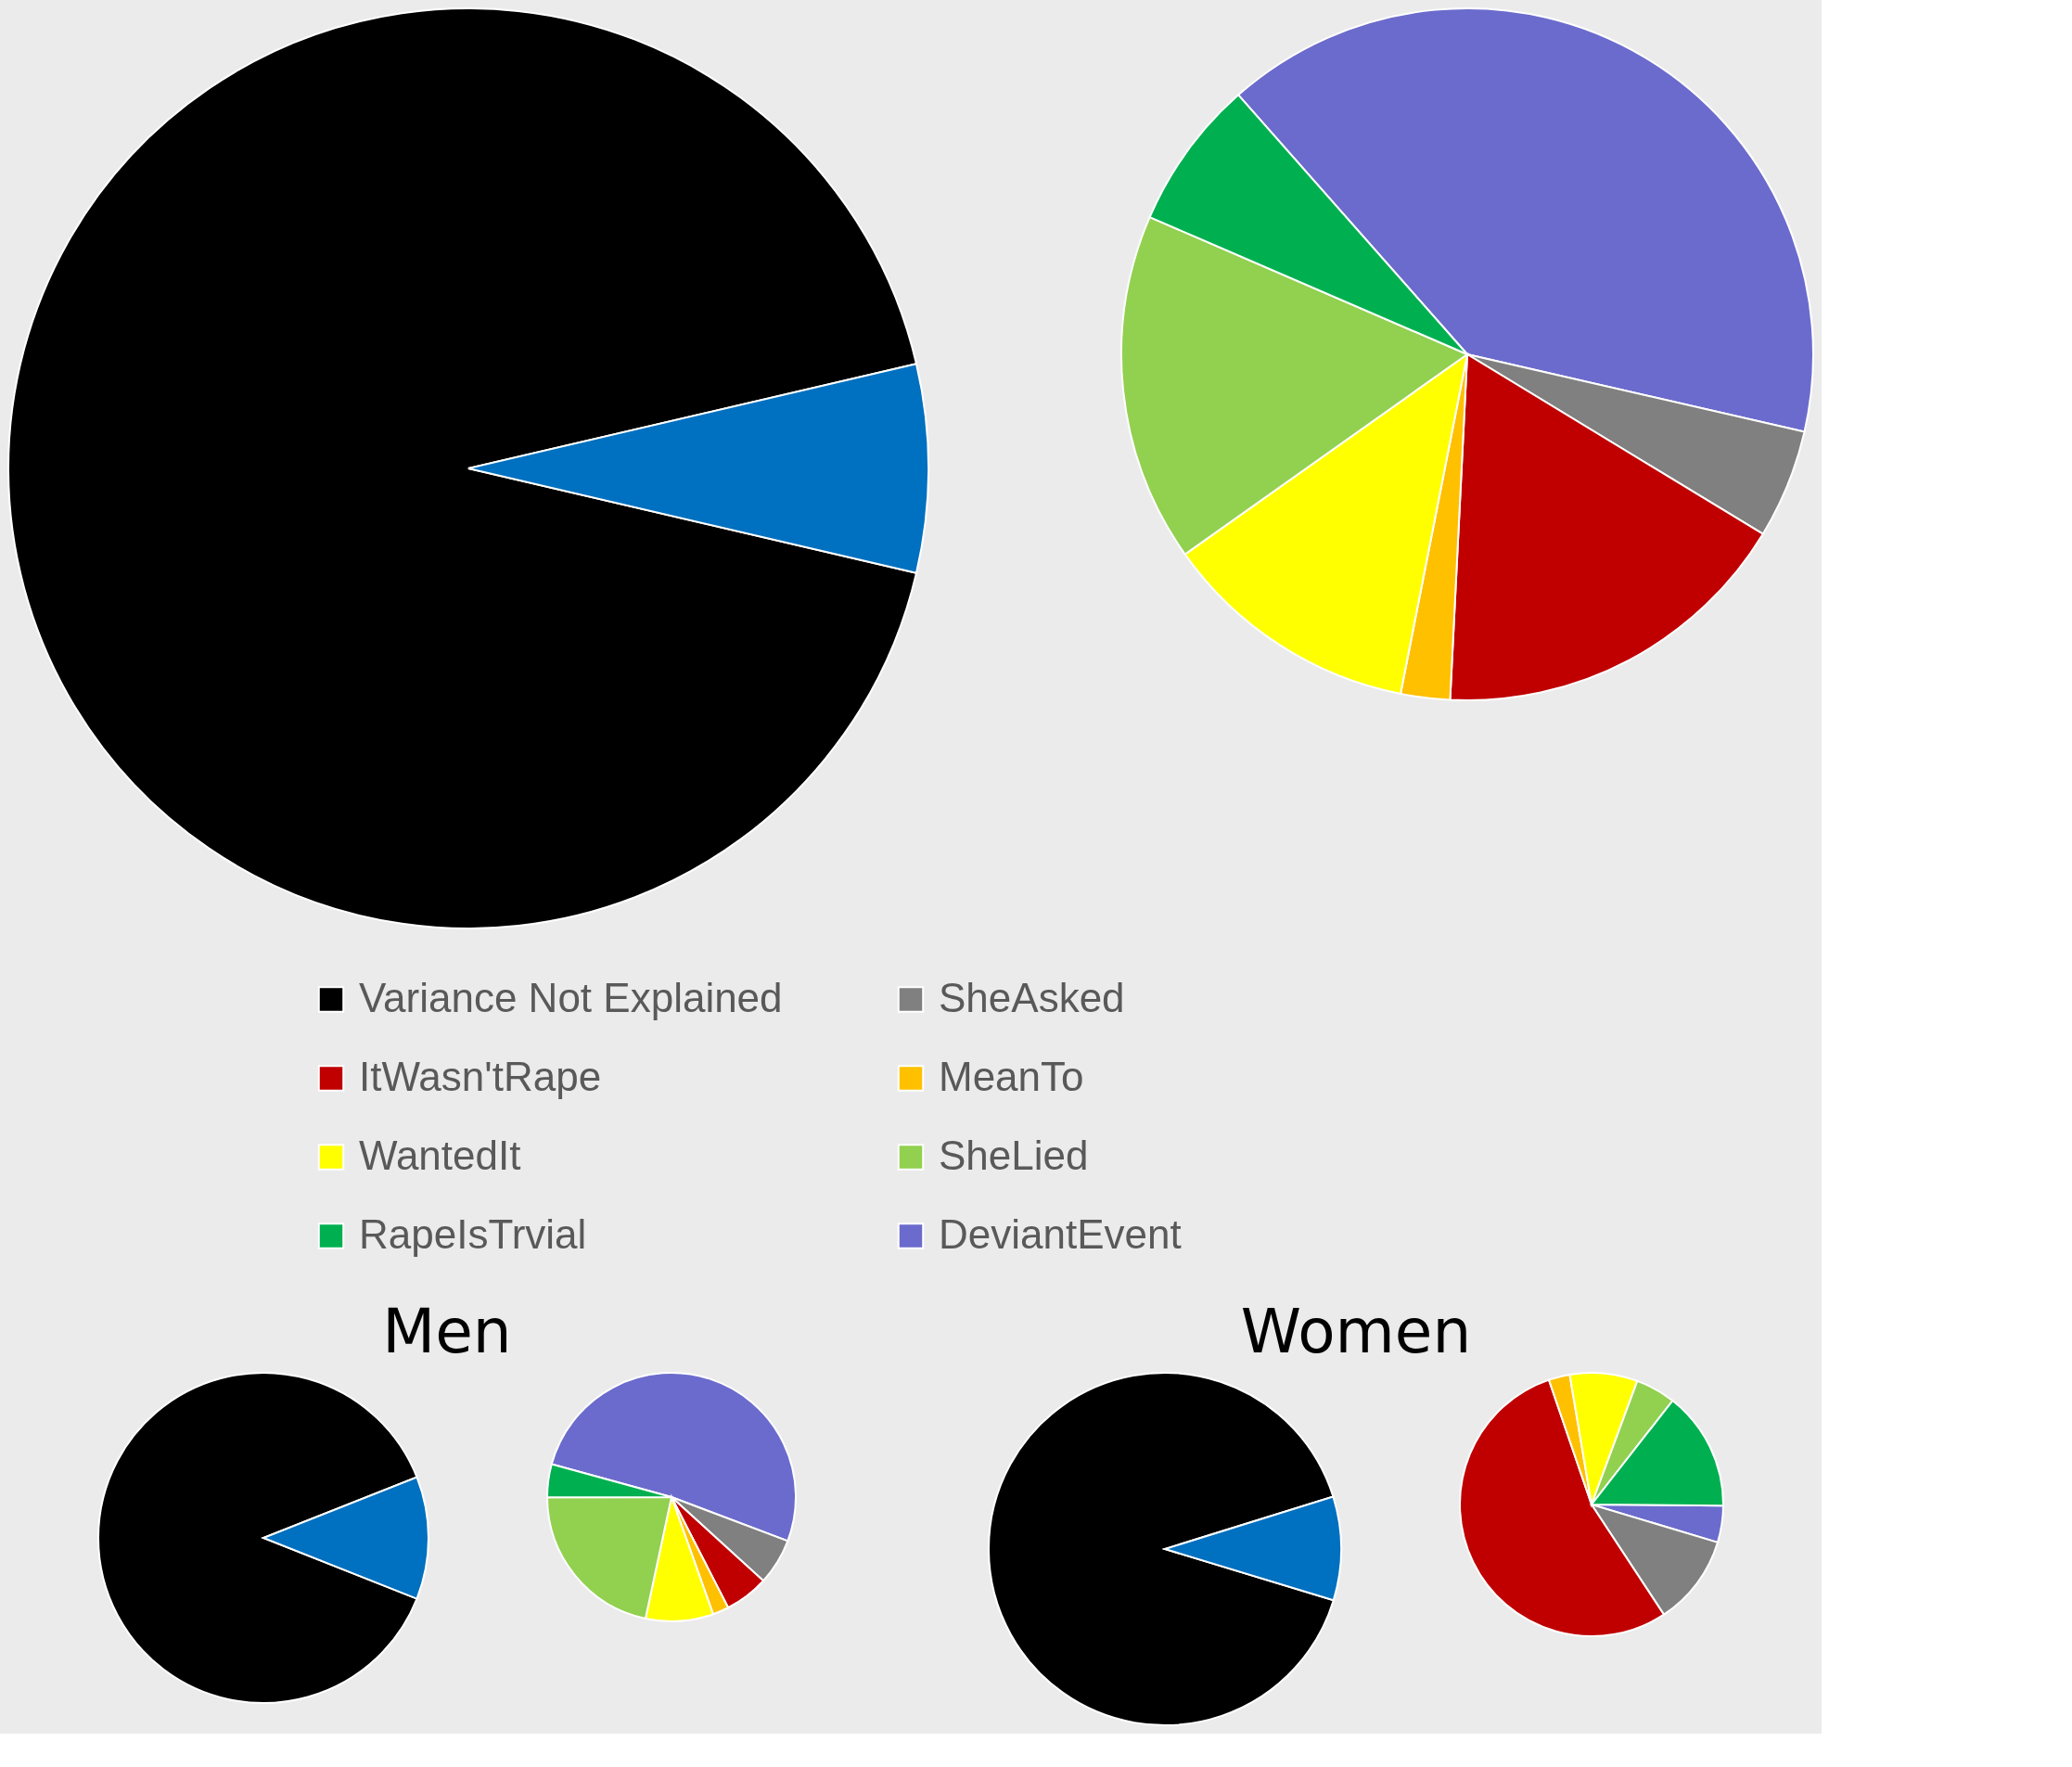 Image resolution: width=2072 pixels, height=1767 pixels. I want to click on legend-label: SheLied, so click(1014, 1155).